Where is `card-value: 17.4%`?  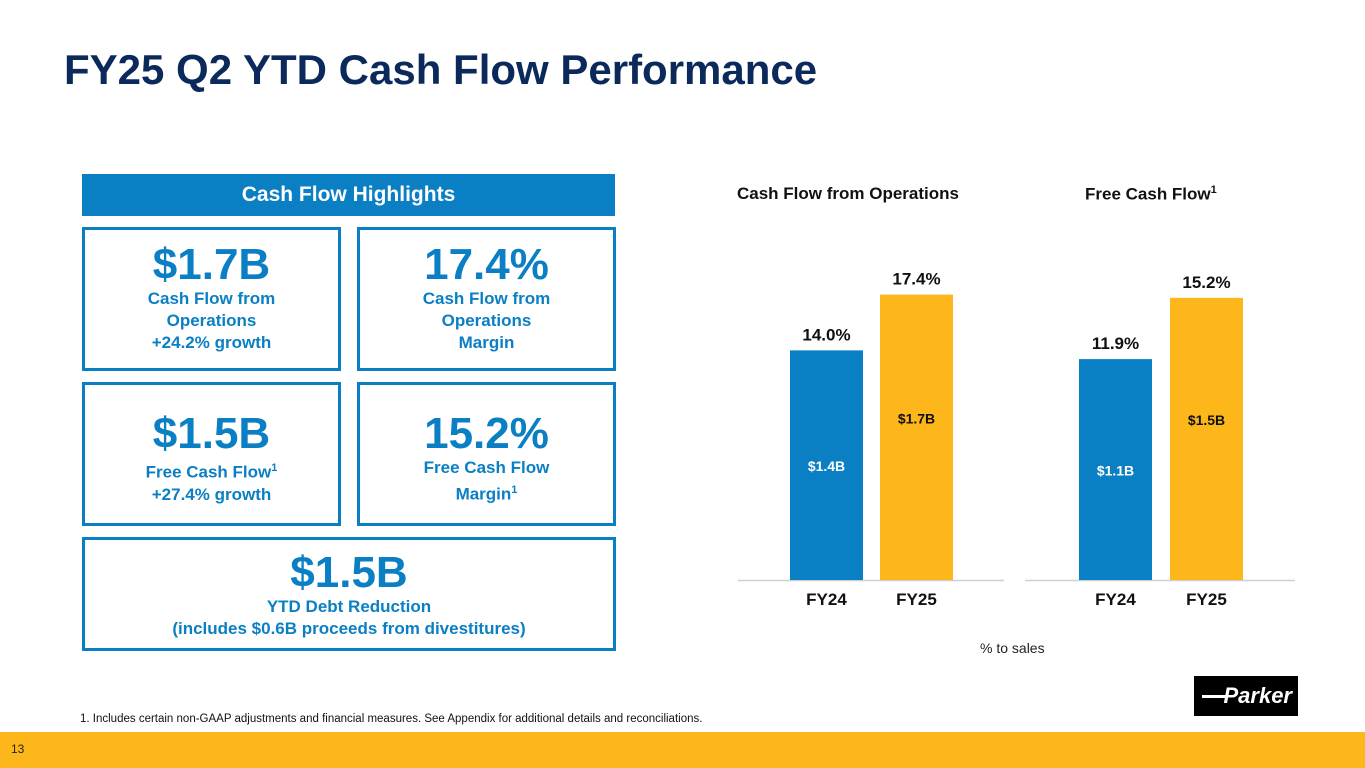
card-value: 17.4% is located at coordinates (486, 264).